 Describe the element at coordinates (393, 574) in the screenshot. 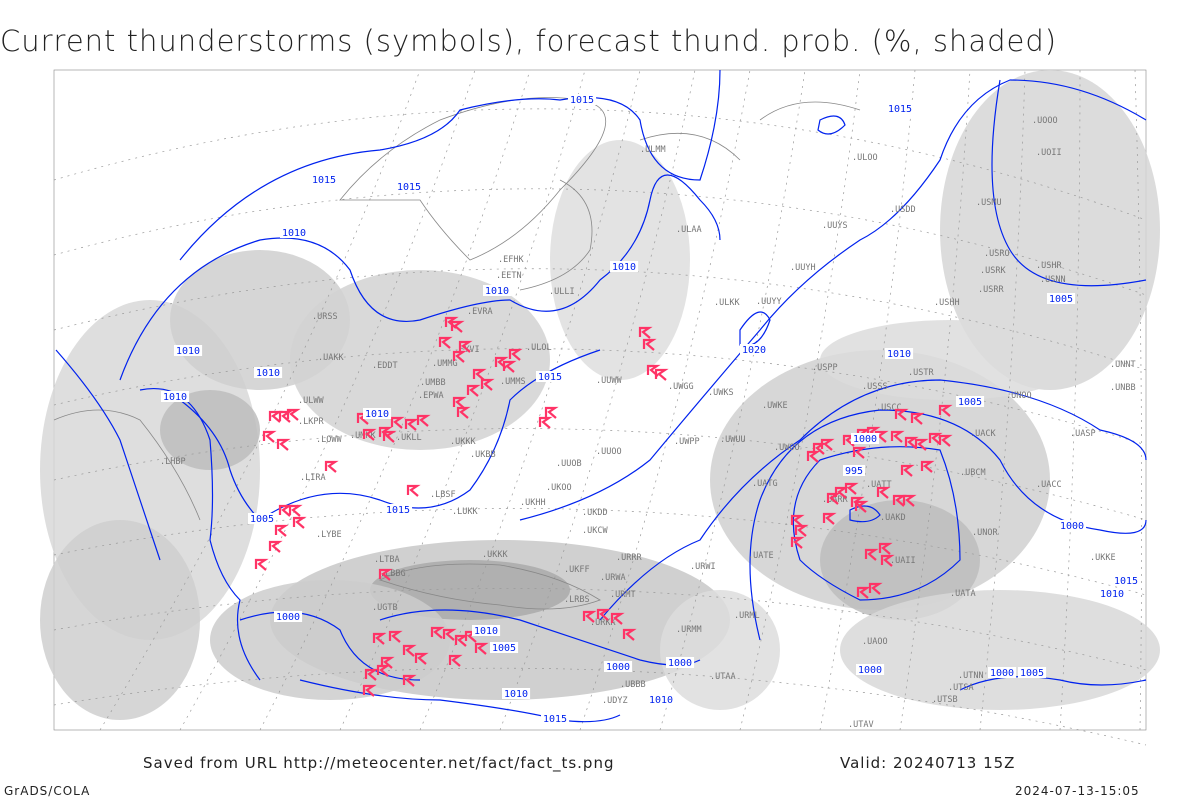

I see `station-label: .LBBG` at that location.